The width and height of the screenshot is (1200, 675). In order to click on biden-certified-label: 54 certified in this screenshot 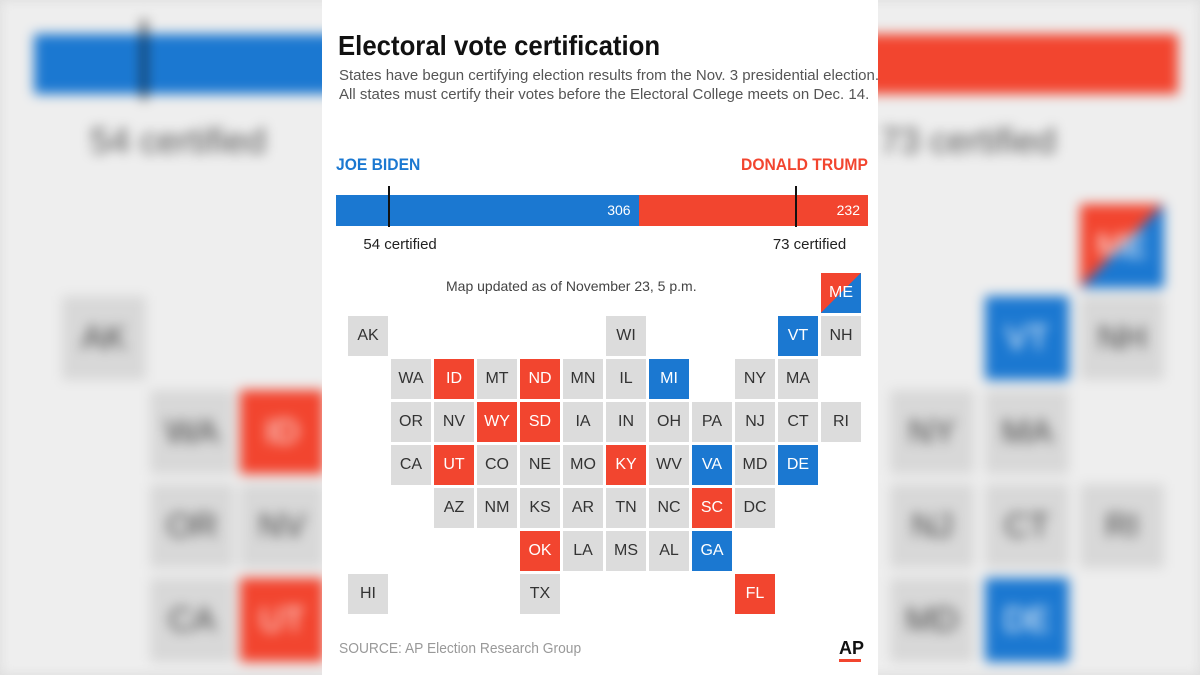, I will do `click(400, 244)`.